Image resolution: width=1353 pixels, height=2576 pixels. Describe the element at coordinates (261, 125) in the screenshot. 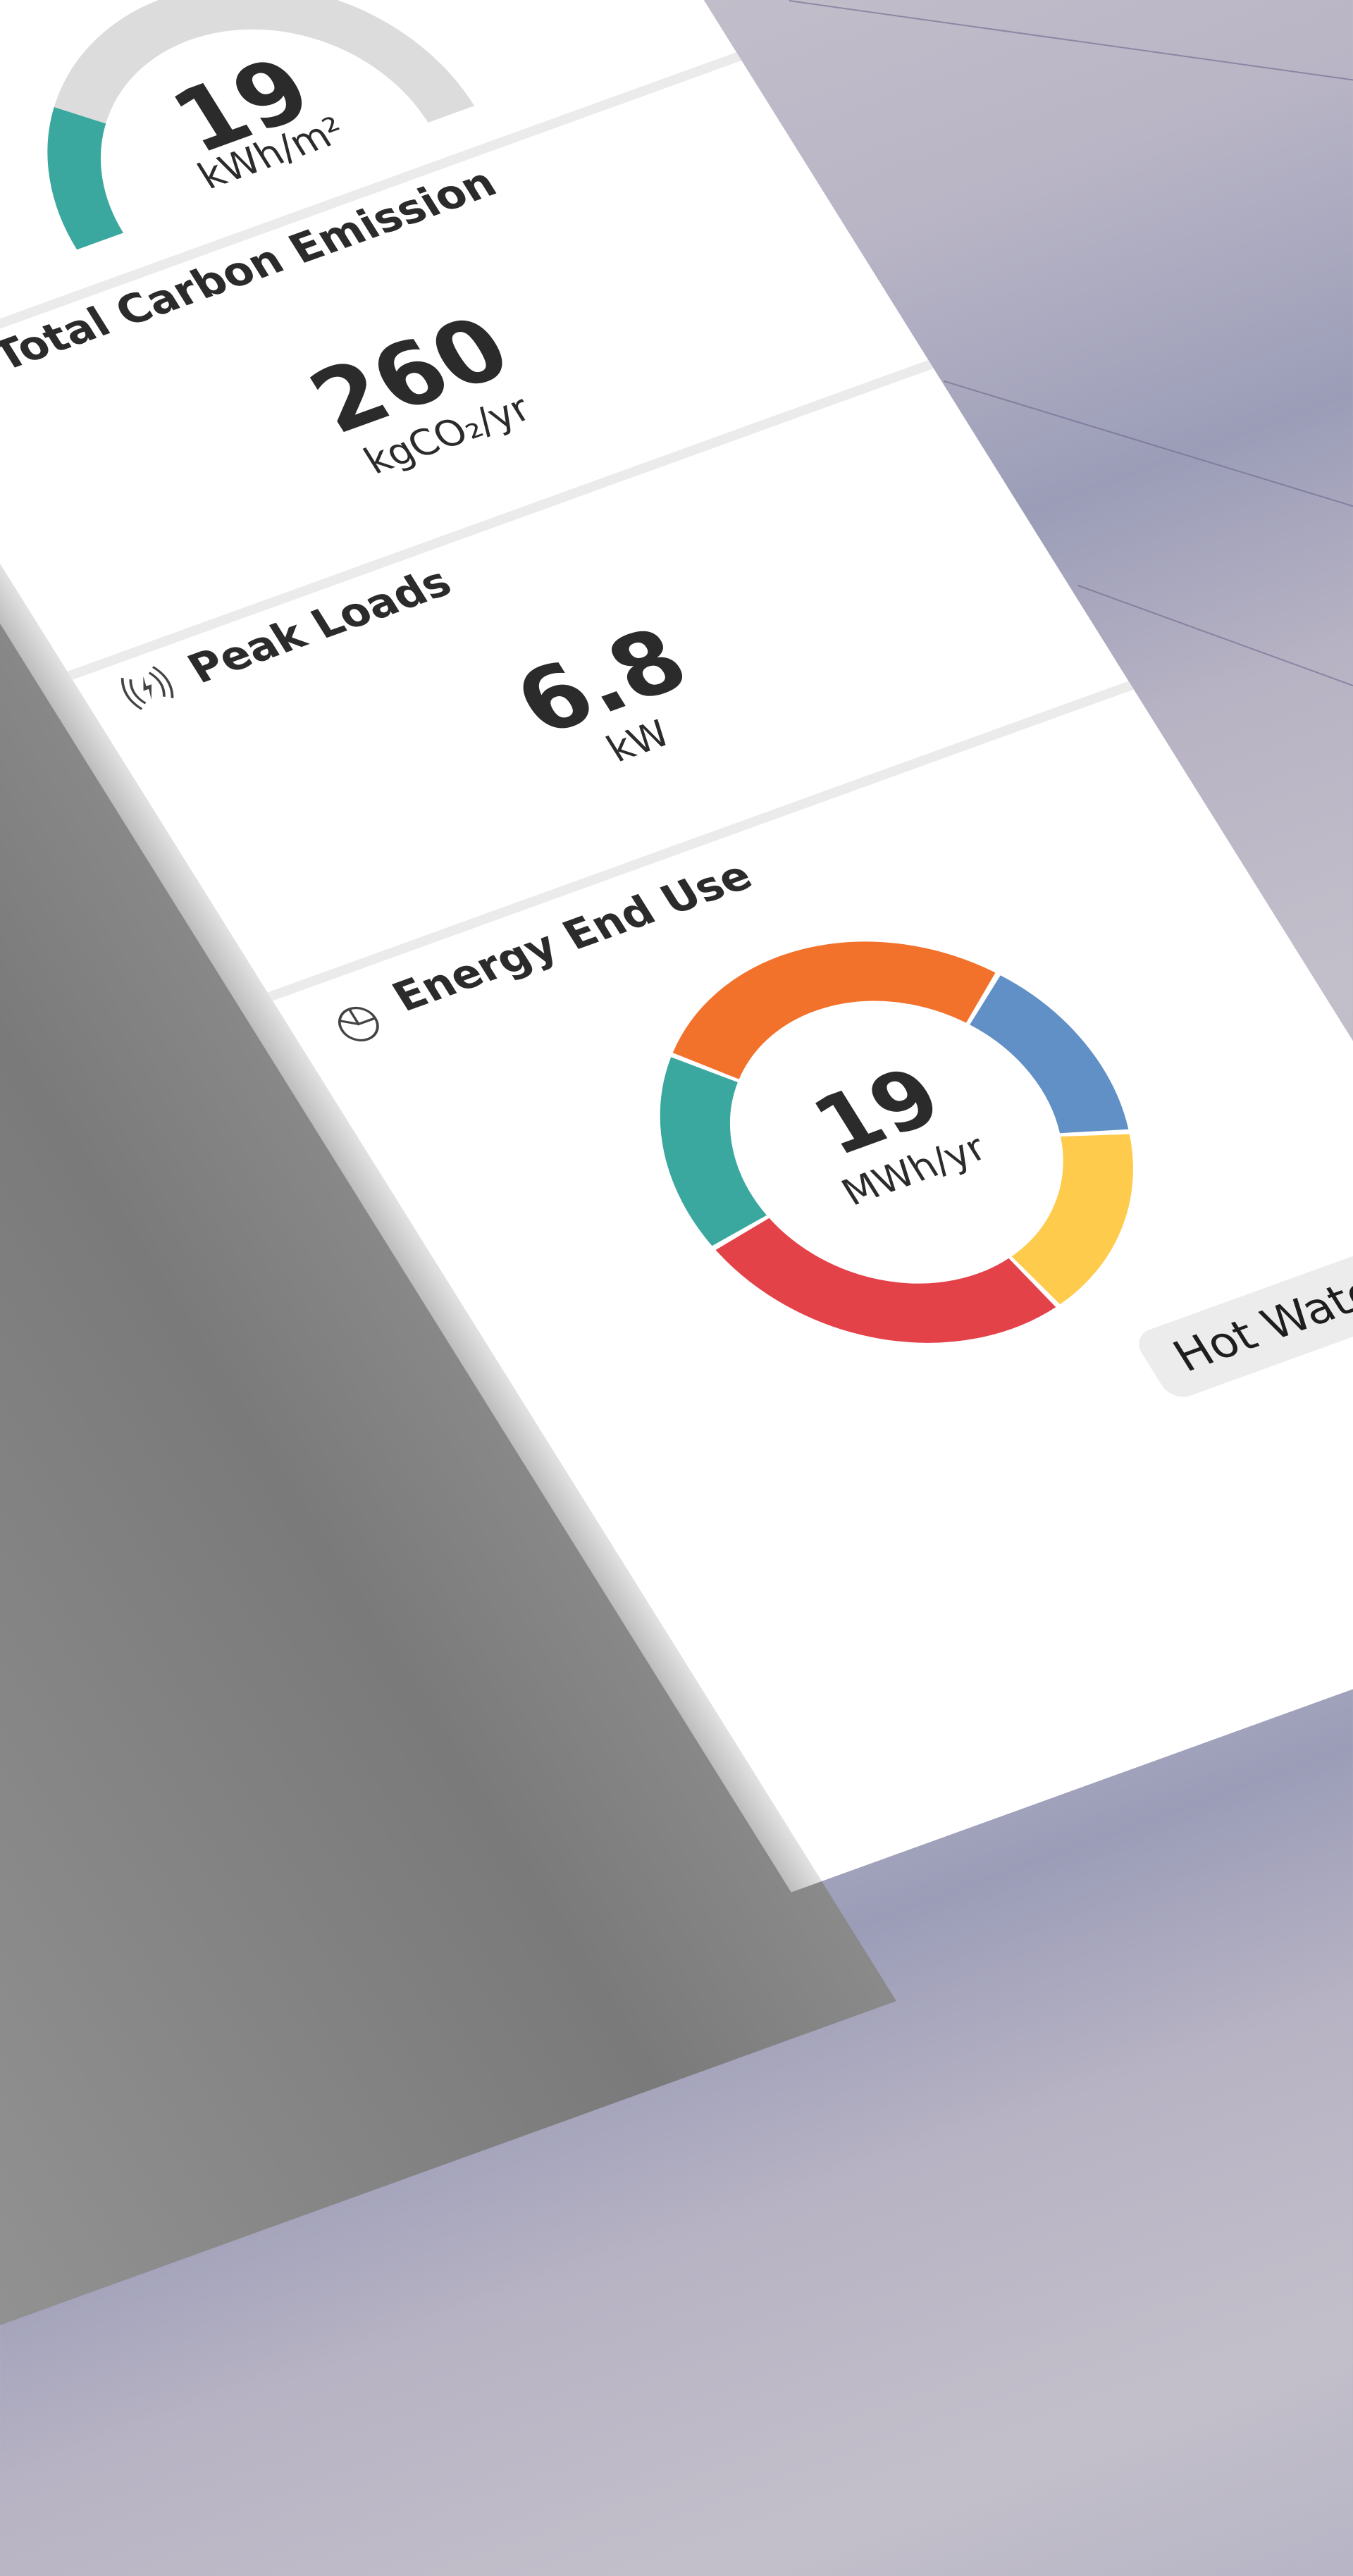

I see `energy-intensity-gauge` at that location.